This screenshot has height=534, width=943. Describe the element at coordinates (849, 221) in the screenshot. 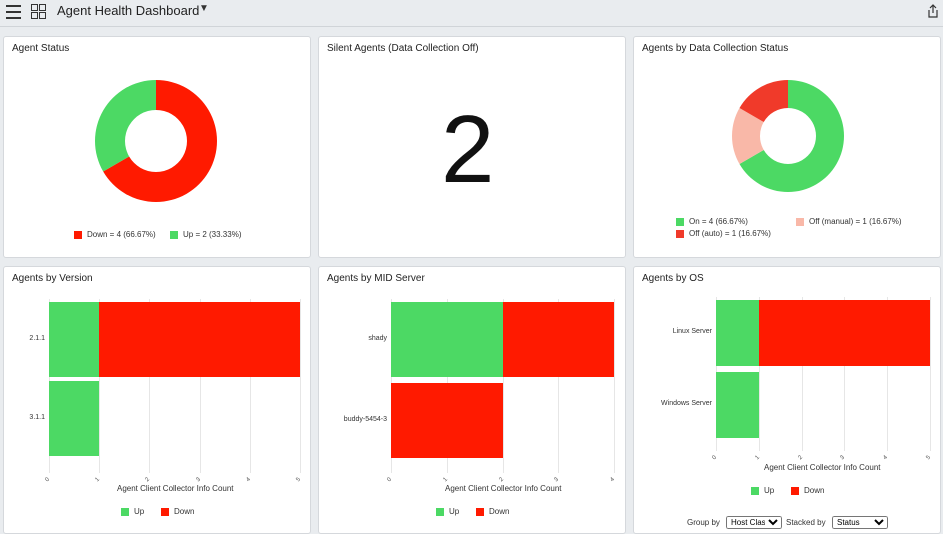

I see `legend-item-off-manual: Off (manual) = 1 (16.67%)` at that location.